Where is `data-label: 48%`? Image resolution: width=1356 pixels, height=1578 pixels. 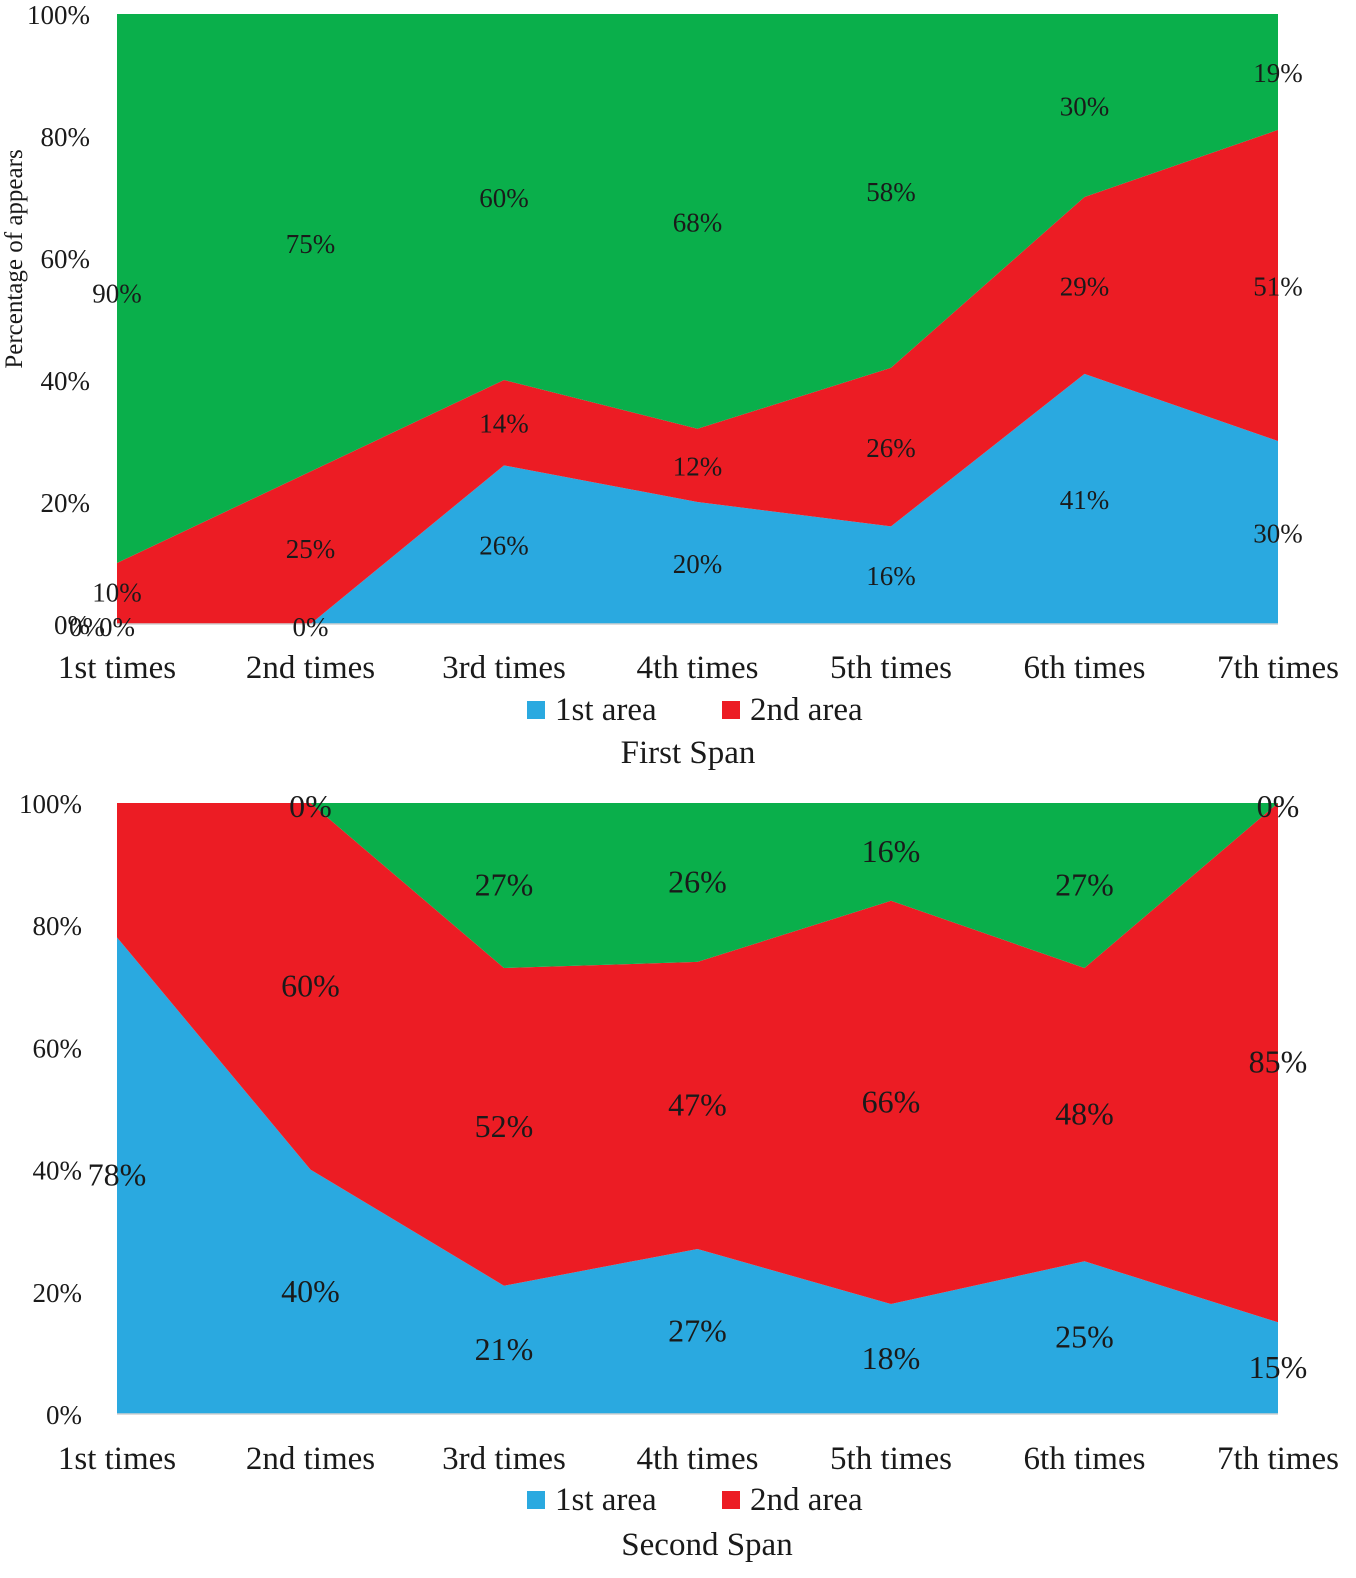 data-label: 48% is located at coordinates (1084, 1114).